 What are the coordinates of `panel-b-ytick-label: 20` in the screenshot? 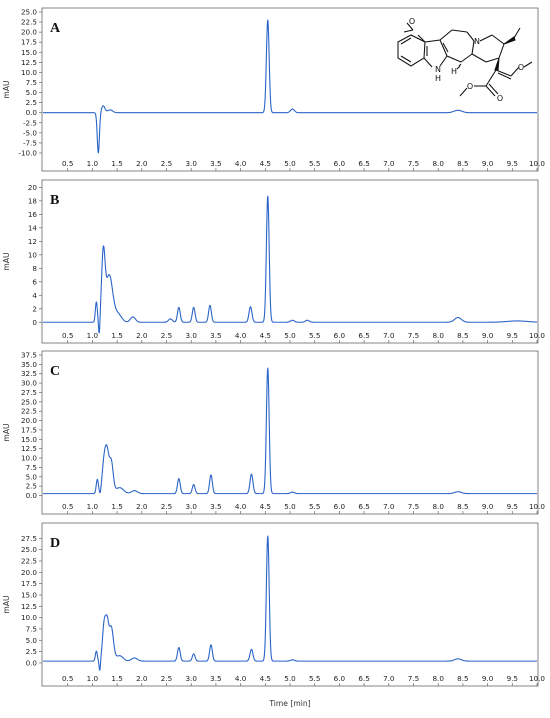 It's located at (33, 187).